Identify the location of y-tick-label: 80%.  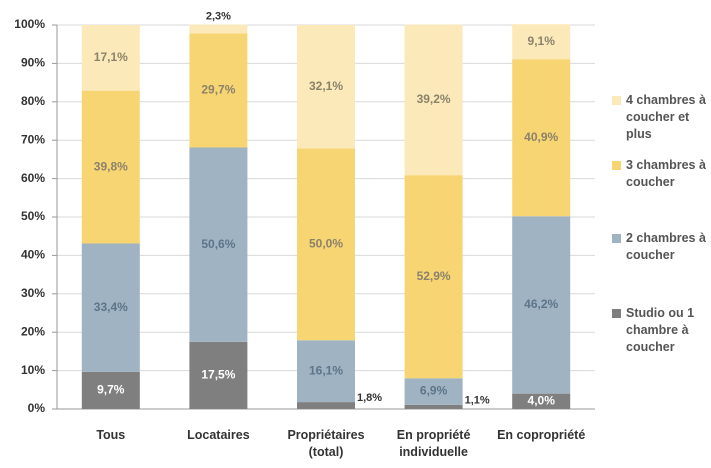
(33, 101).